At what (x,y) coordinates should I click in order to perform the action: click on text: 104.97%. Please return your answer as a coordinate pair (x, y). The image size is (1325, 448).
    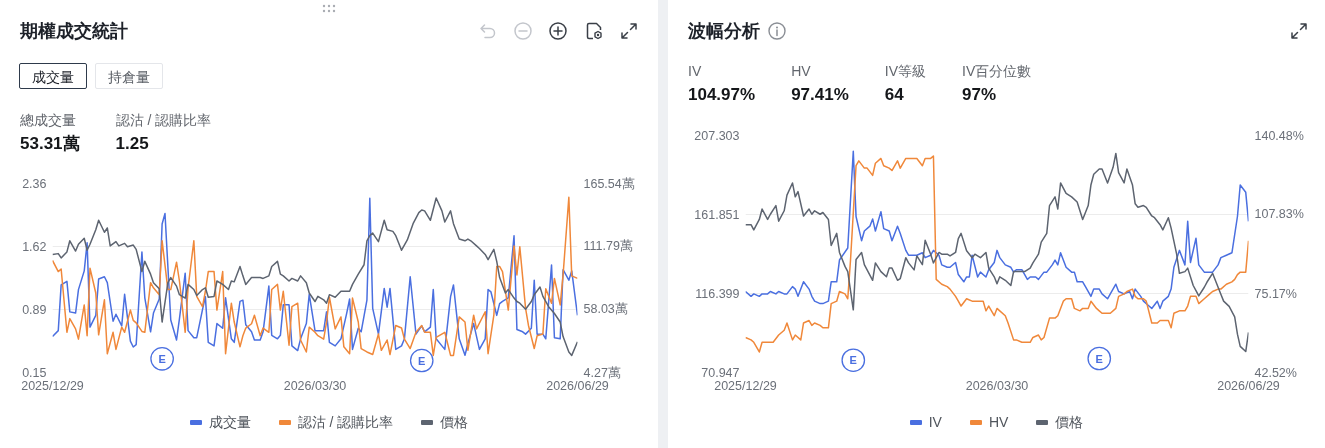
    Looking at the image, I should click on (722, 95).